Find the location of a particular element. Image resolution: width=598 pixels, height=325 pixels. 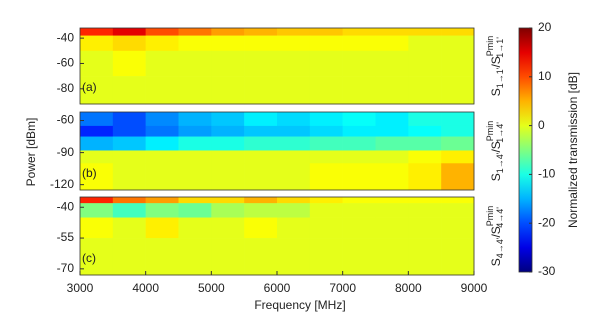

x-tick-label: 9000 is located at coordinates (474, 288).